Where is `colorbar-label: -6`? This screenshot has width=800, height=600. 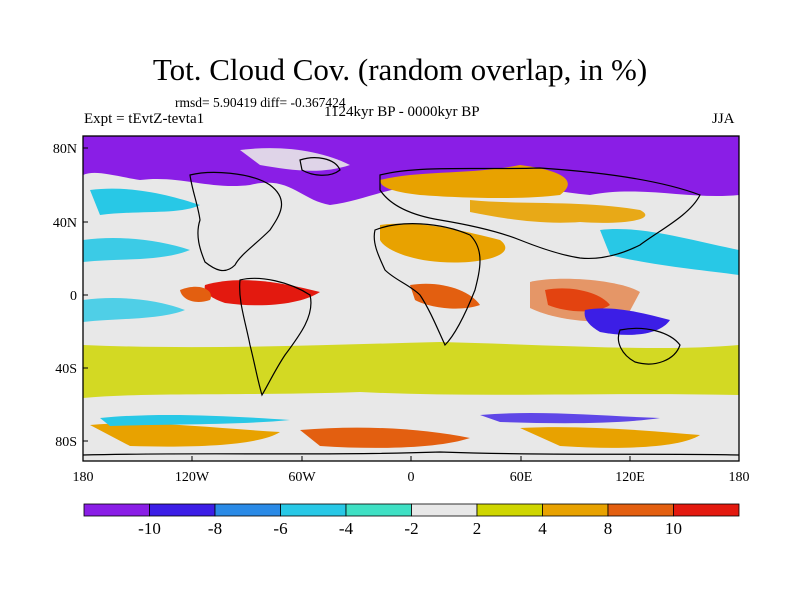 colorbar-label: -6 is located at coordinates (280, 528).